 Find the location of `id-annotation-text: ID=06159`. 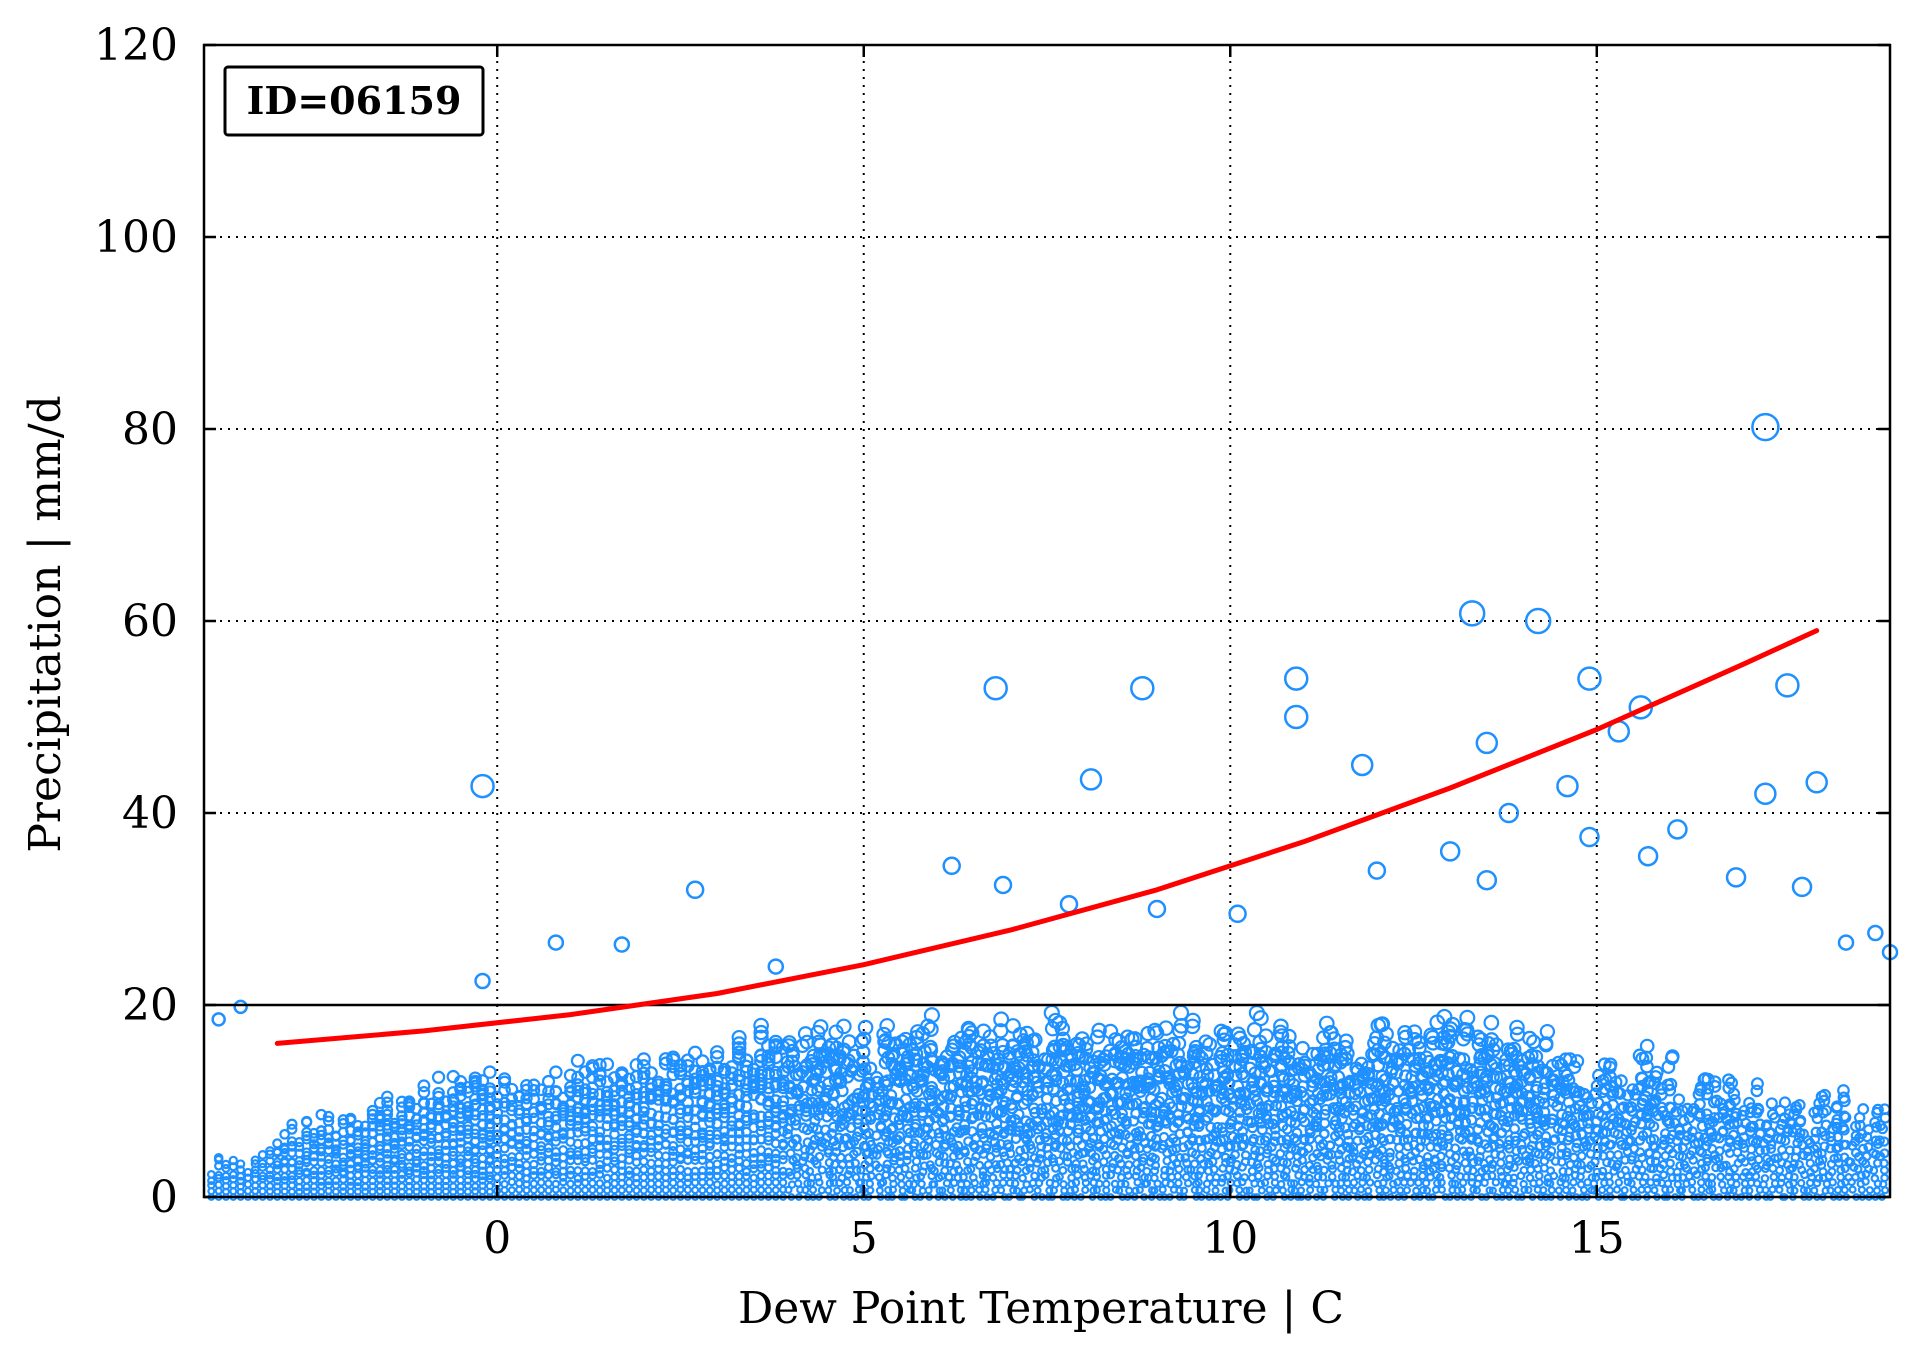

id-annotation-text: ID=06159 is located at coordinates (354, 100).